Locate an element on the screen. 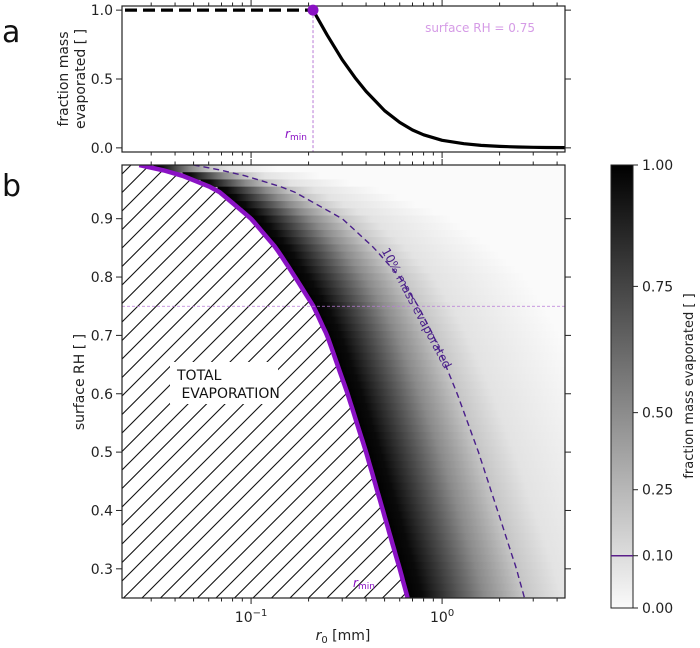 The height and width of the screenshot is (648, 700). contour-label-gap is located at coordinates (31, 2).